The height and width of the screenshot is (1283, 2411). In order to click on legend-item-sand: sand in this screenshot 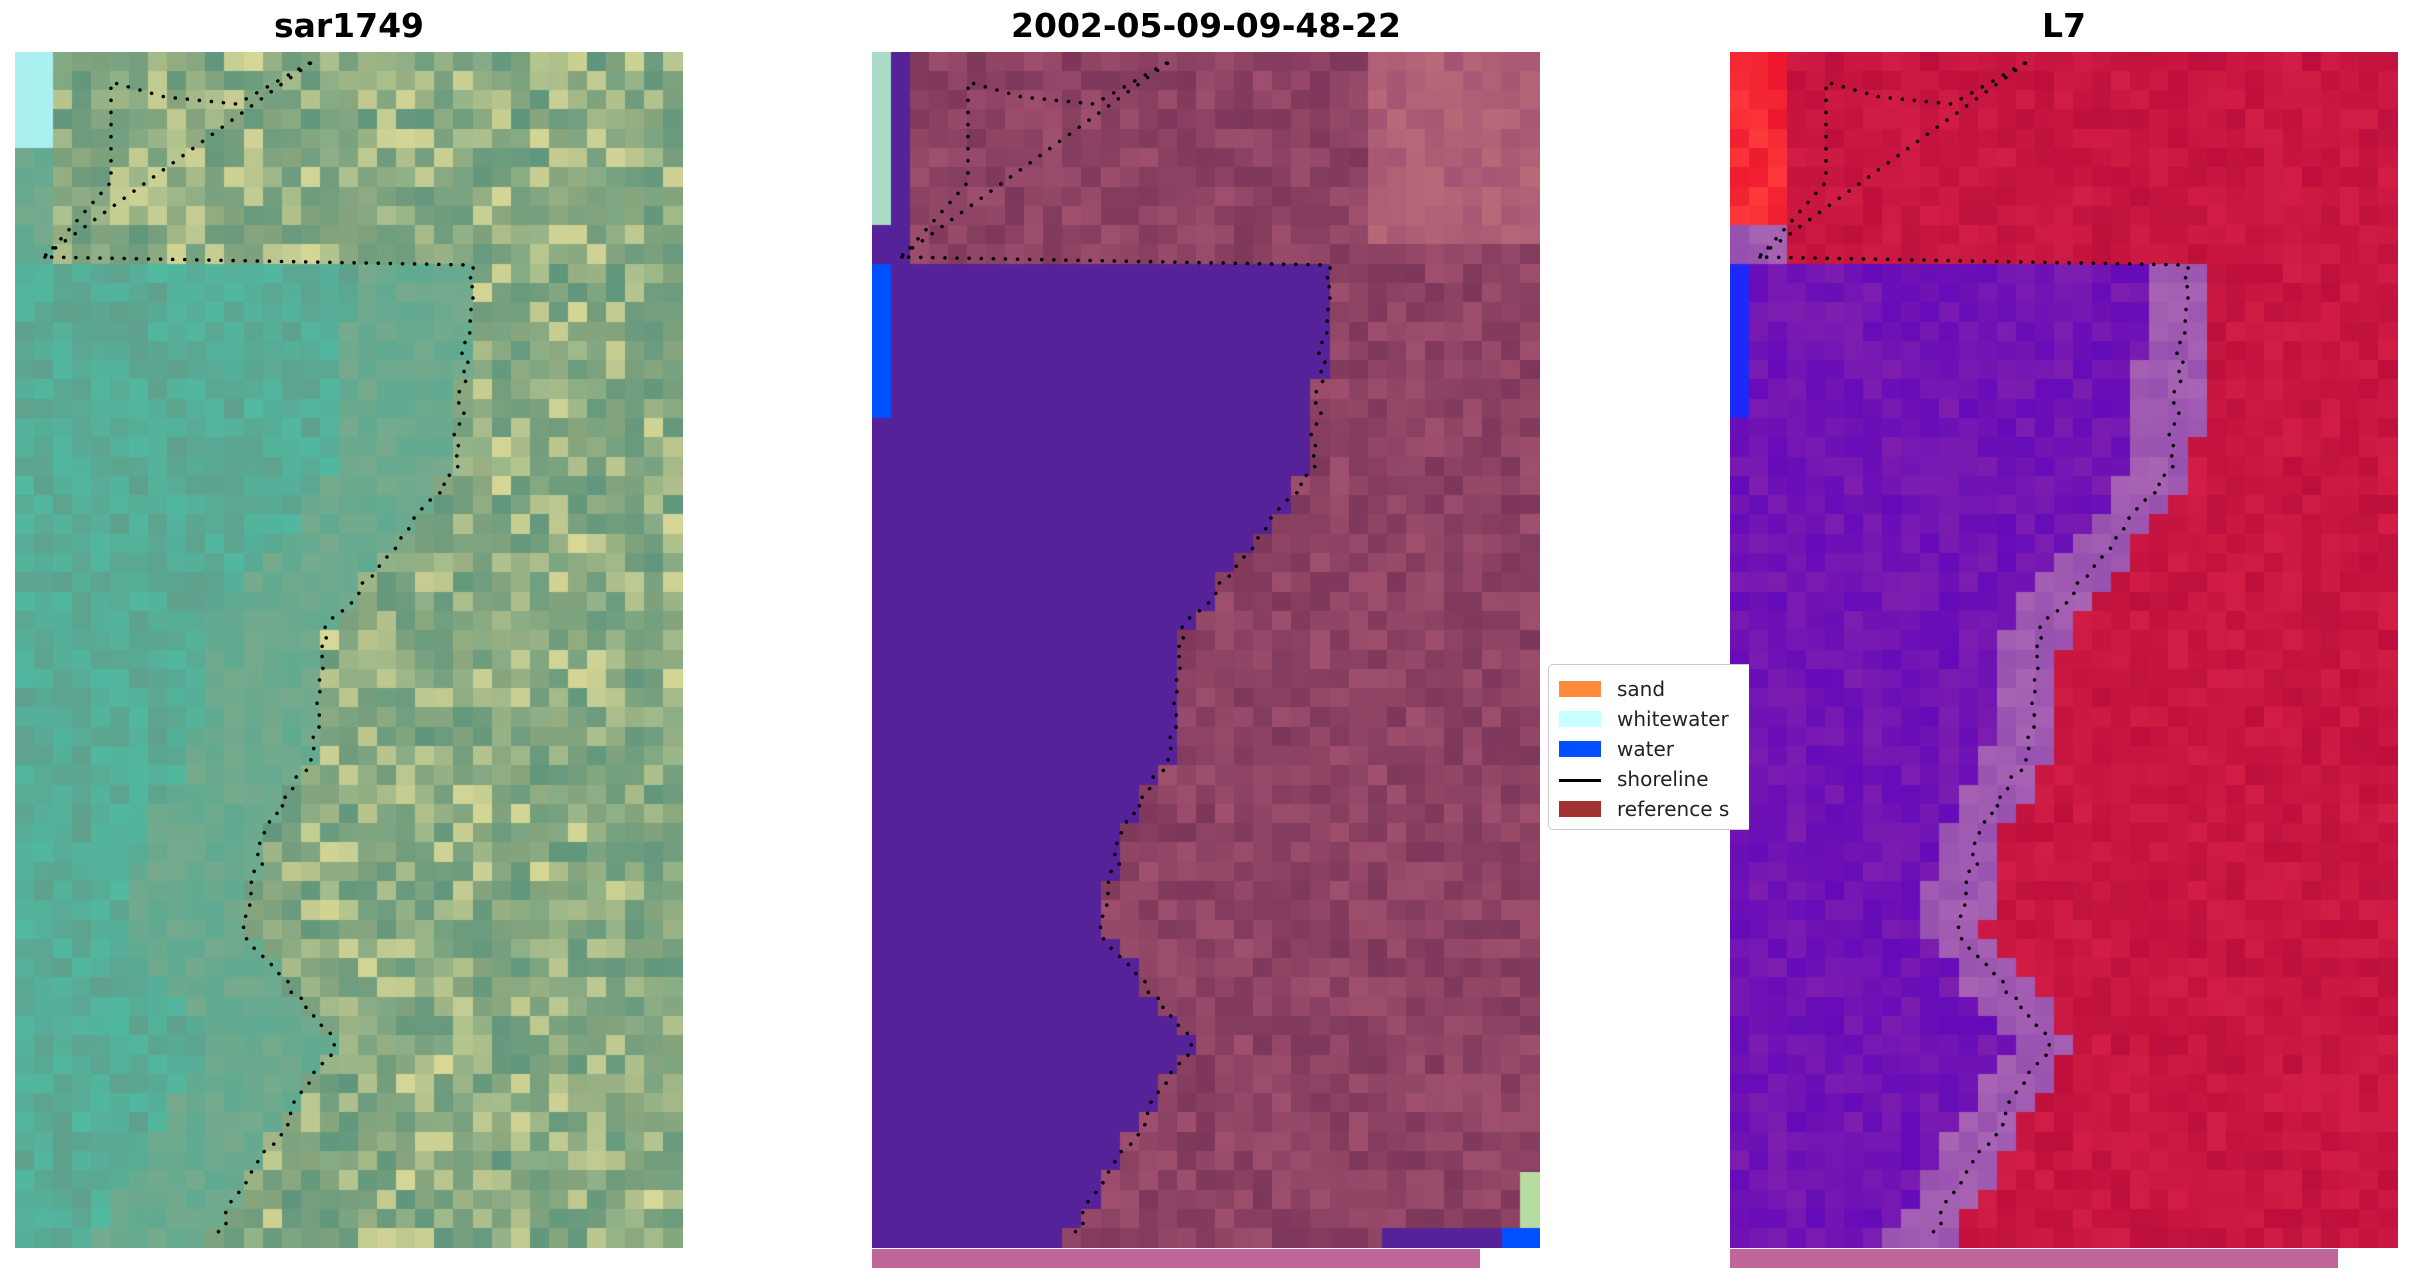, I will do `click(1649, 690)`.